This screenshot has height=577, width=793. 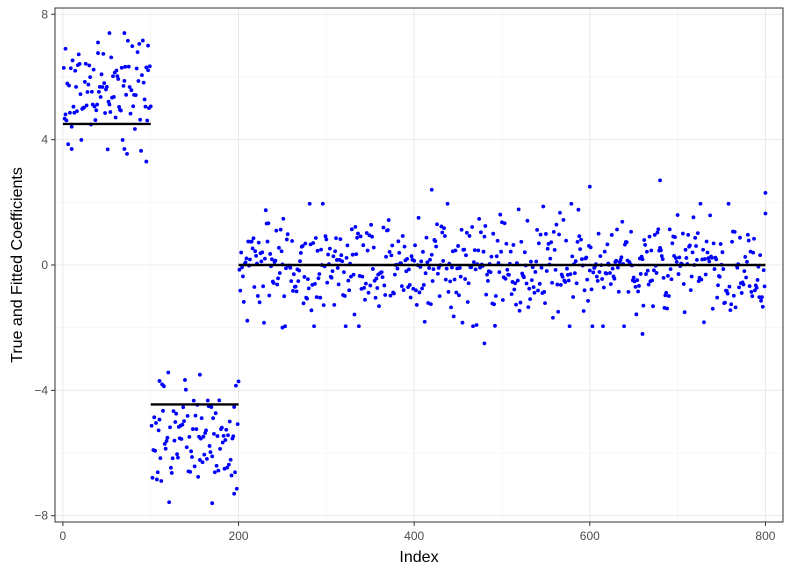 I want to click on x-tick-label: 400, so click(x=414, y=536).